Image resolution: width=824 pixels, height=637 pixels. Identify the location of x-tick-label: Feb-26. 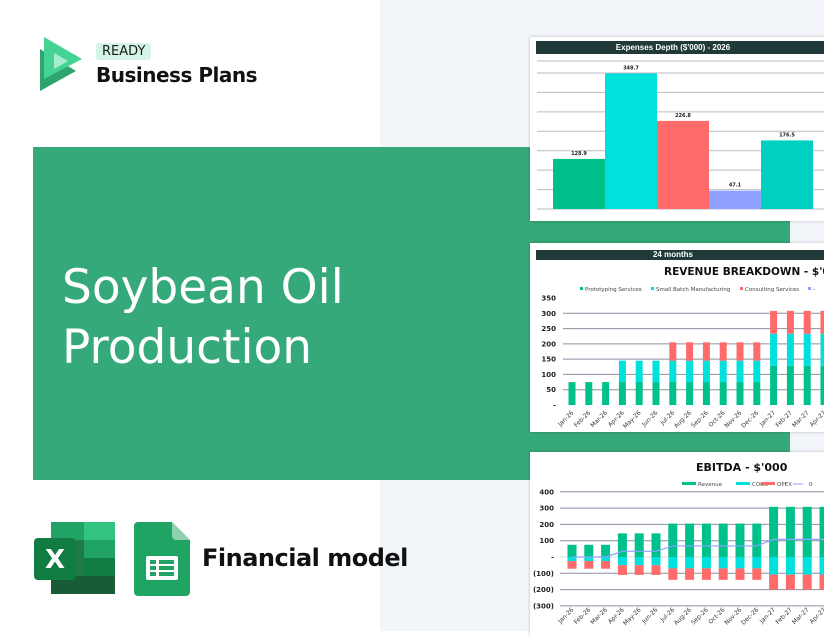
(583, 616).